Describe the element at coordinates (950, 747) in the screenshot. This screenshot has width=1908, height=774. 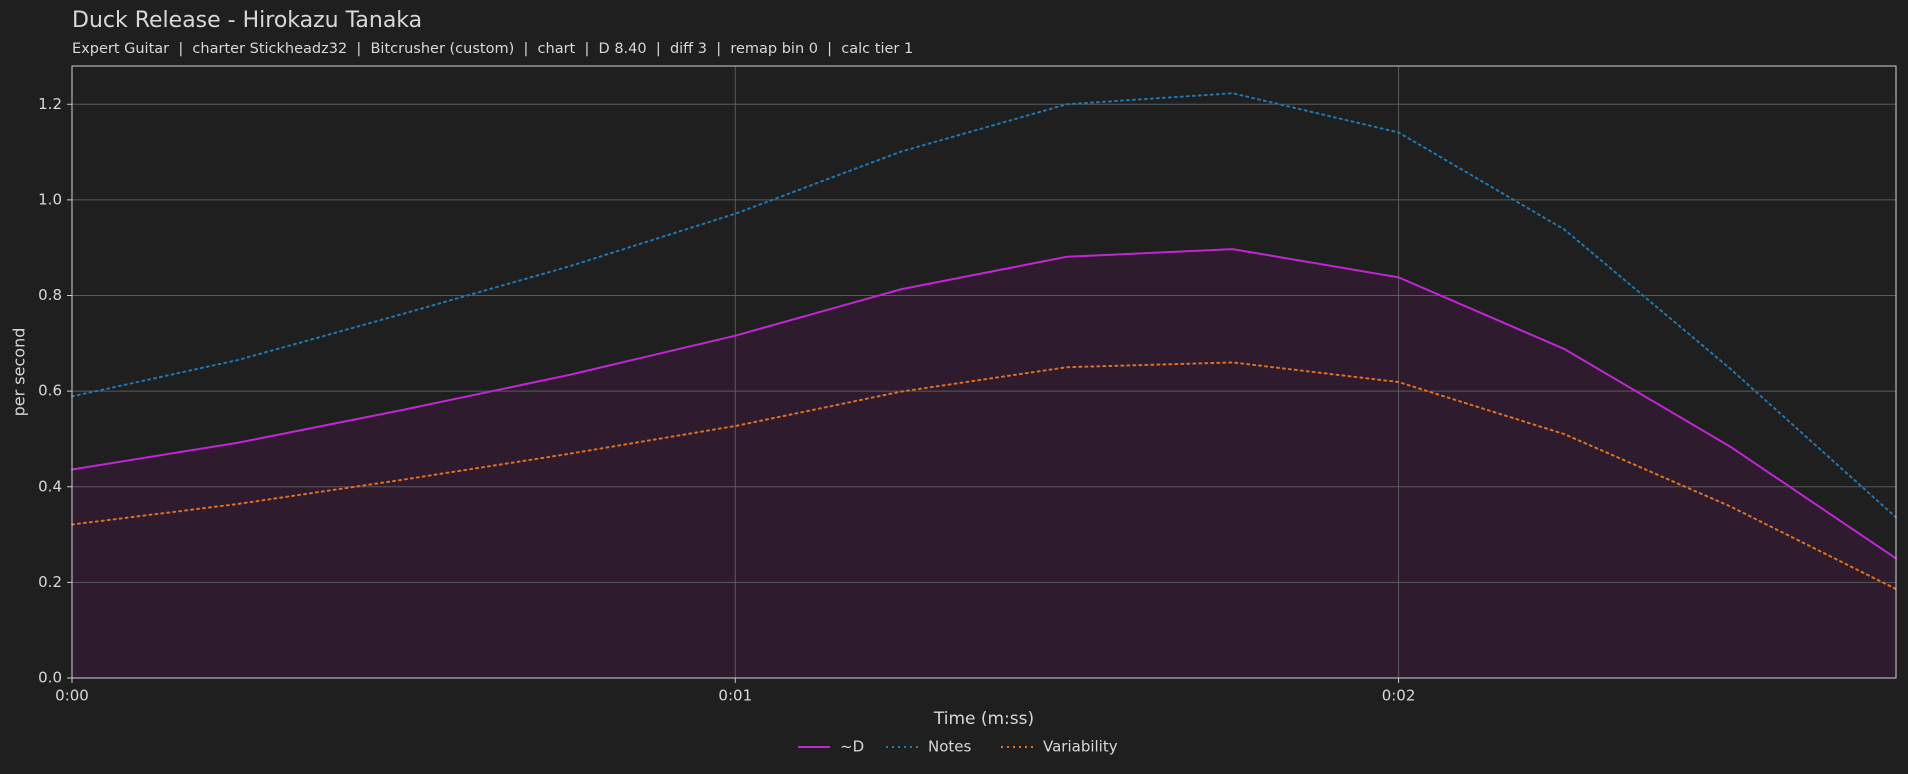
I see `legend-label: Notes` at that location.